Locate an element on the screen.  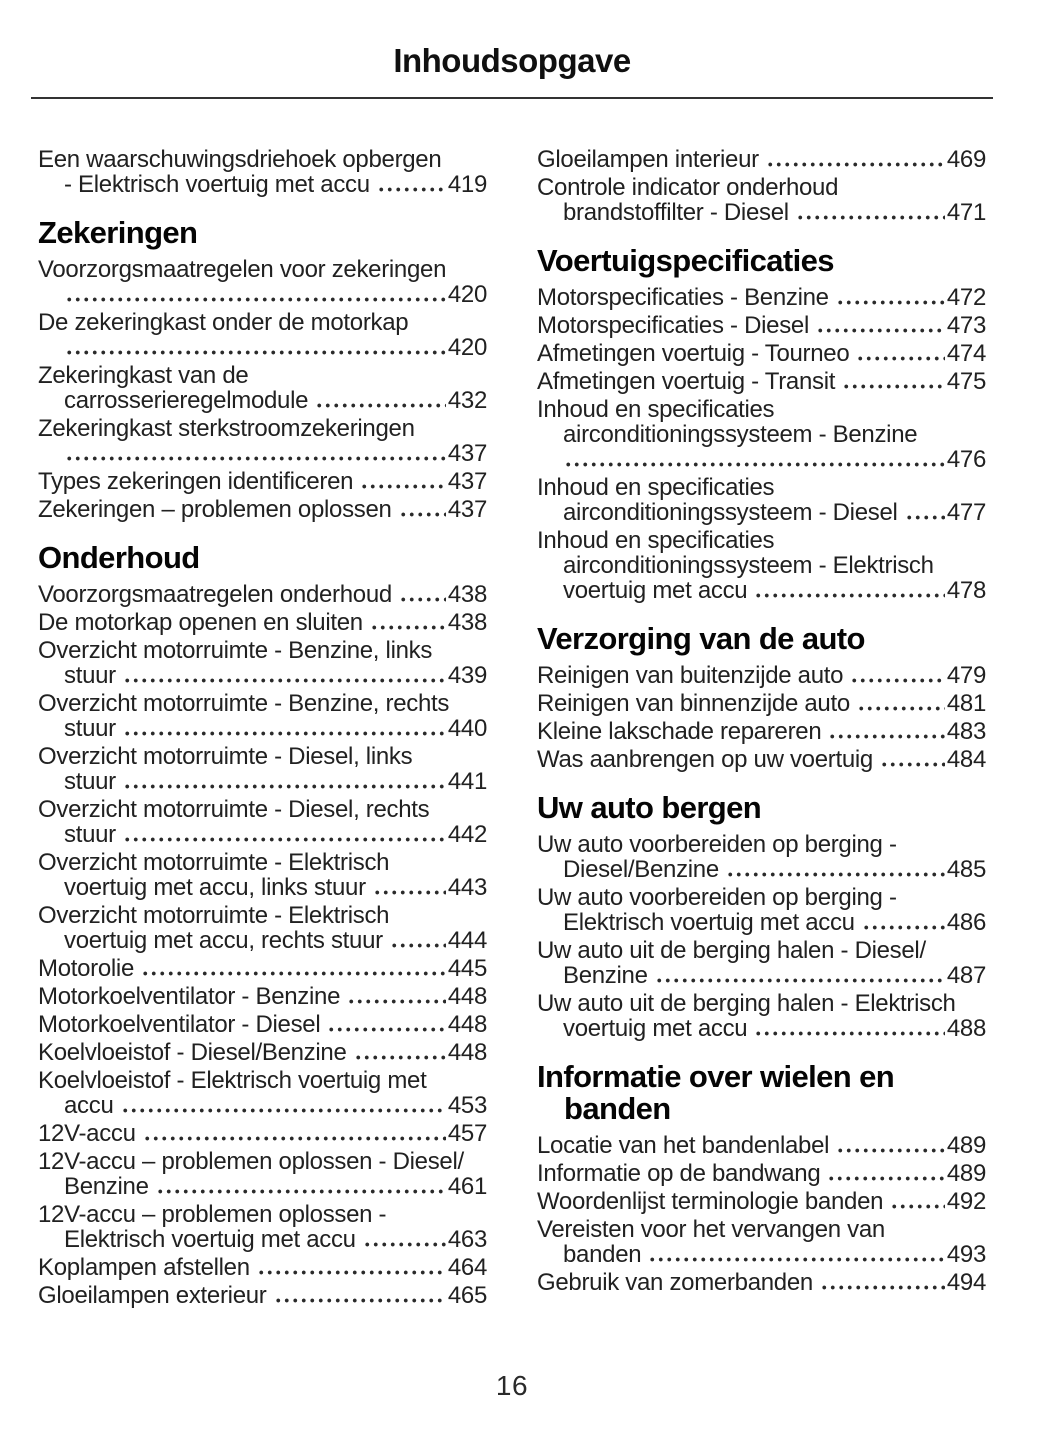
entry-text: Woordenlijst terminologie banden is located at coordinates (710, 1201).